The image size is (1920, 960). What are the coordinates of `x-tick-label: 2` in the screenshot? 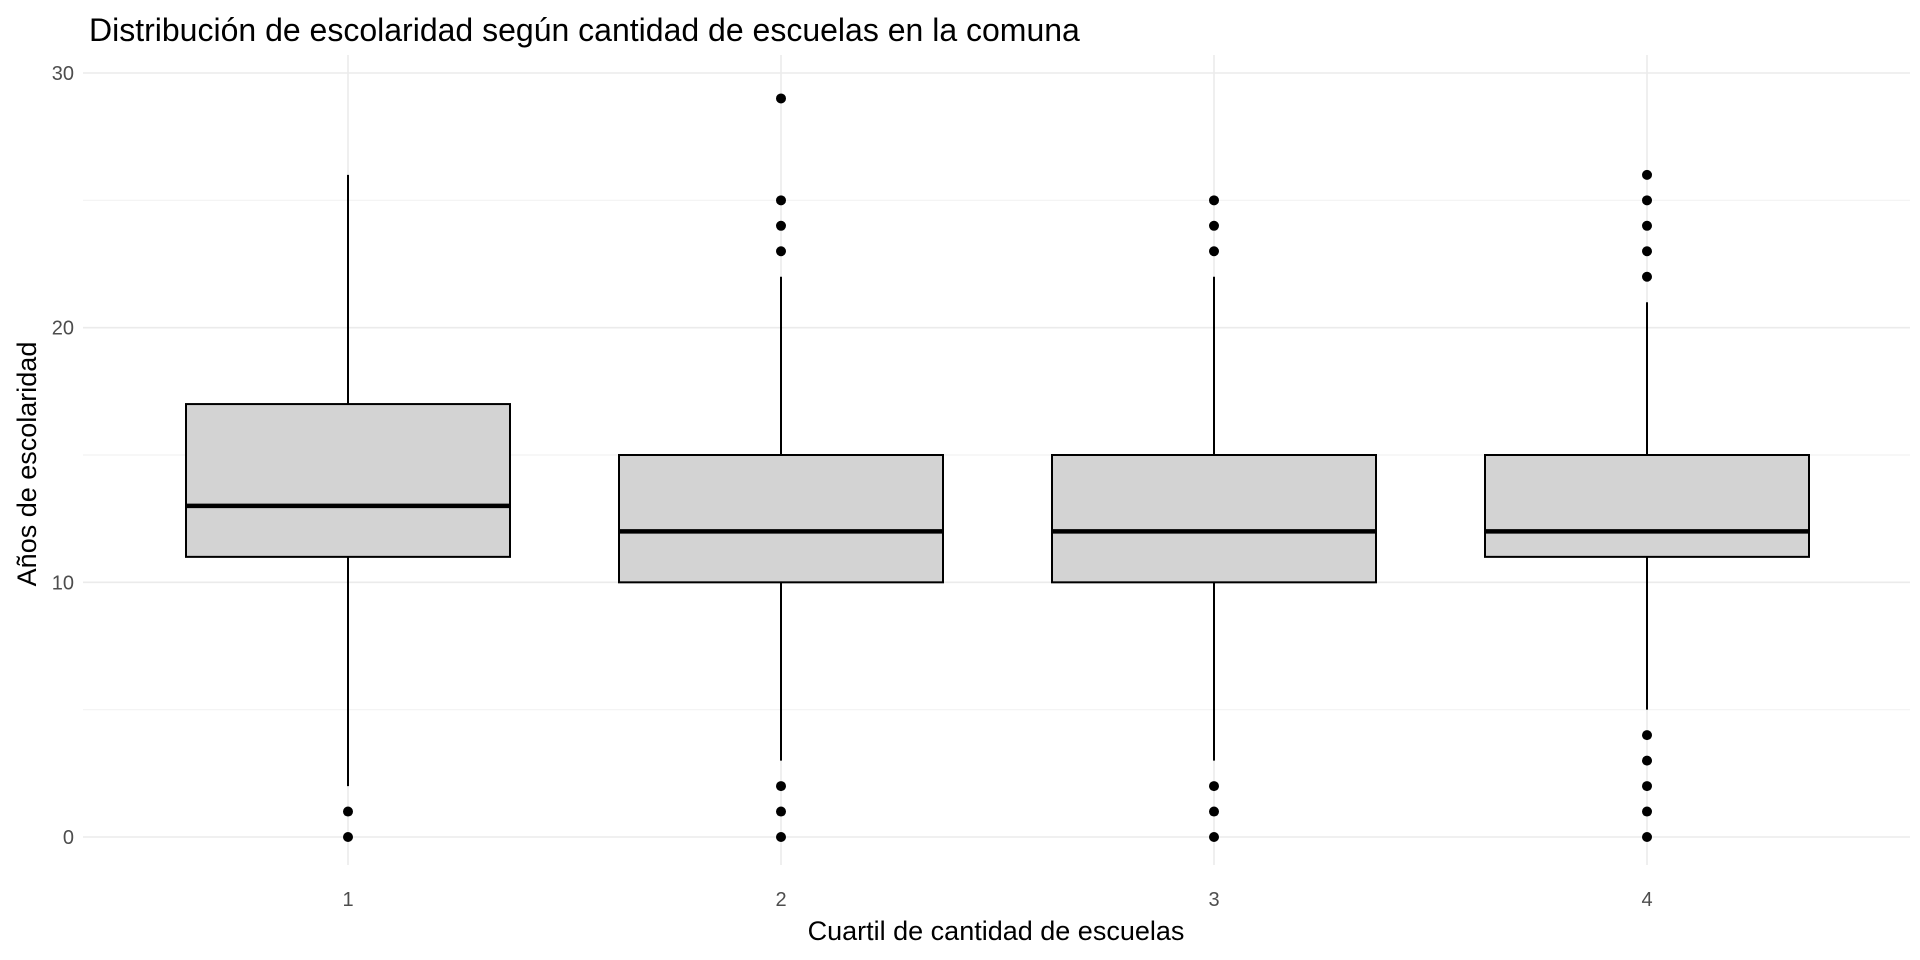 It's located at (780, 900).